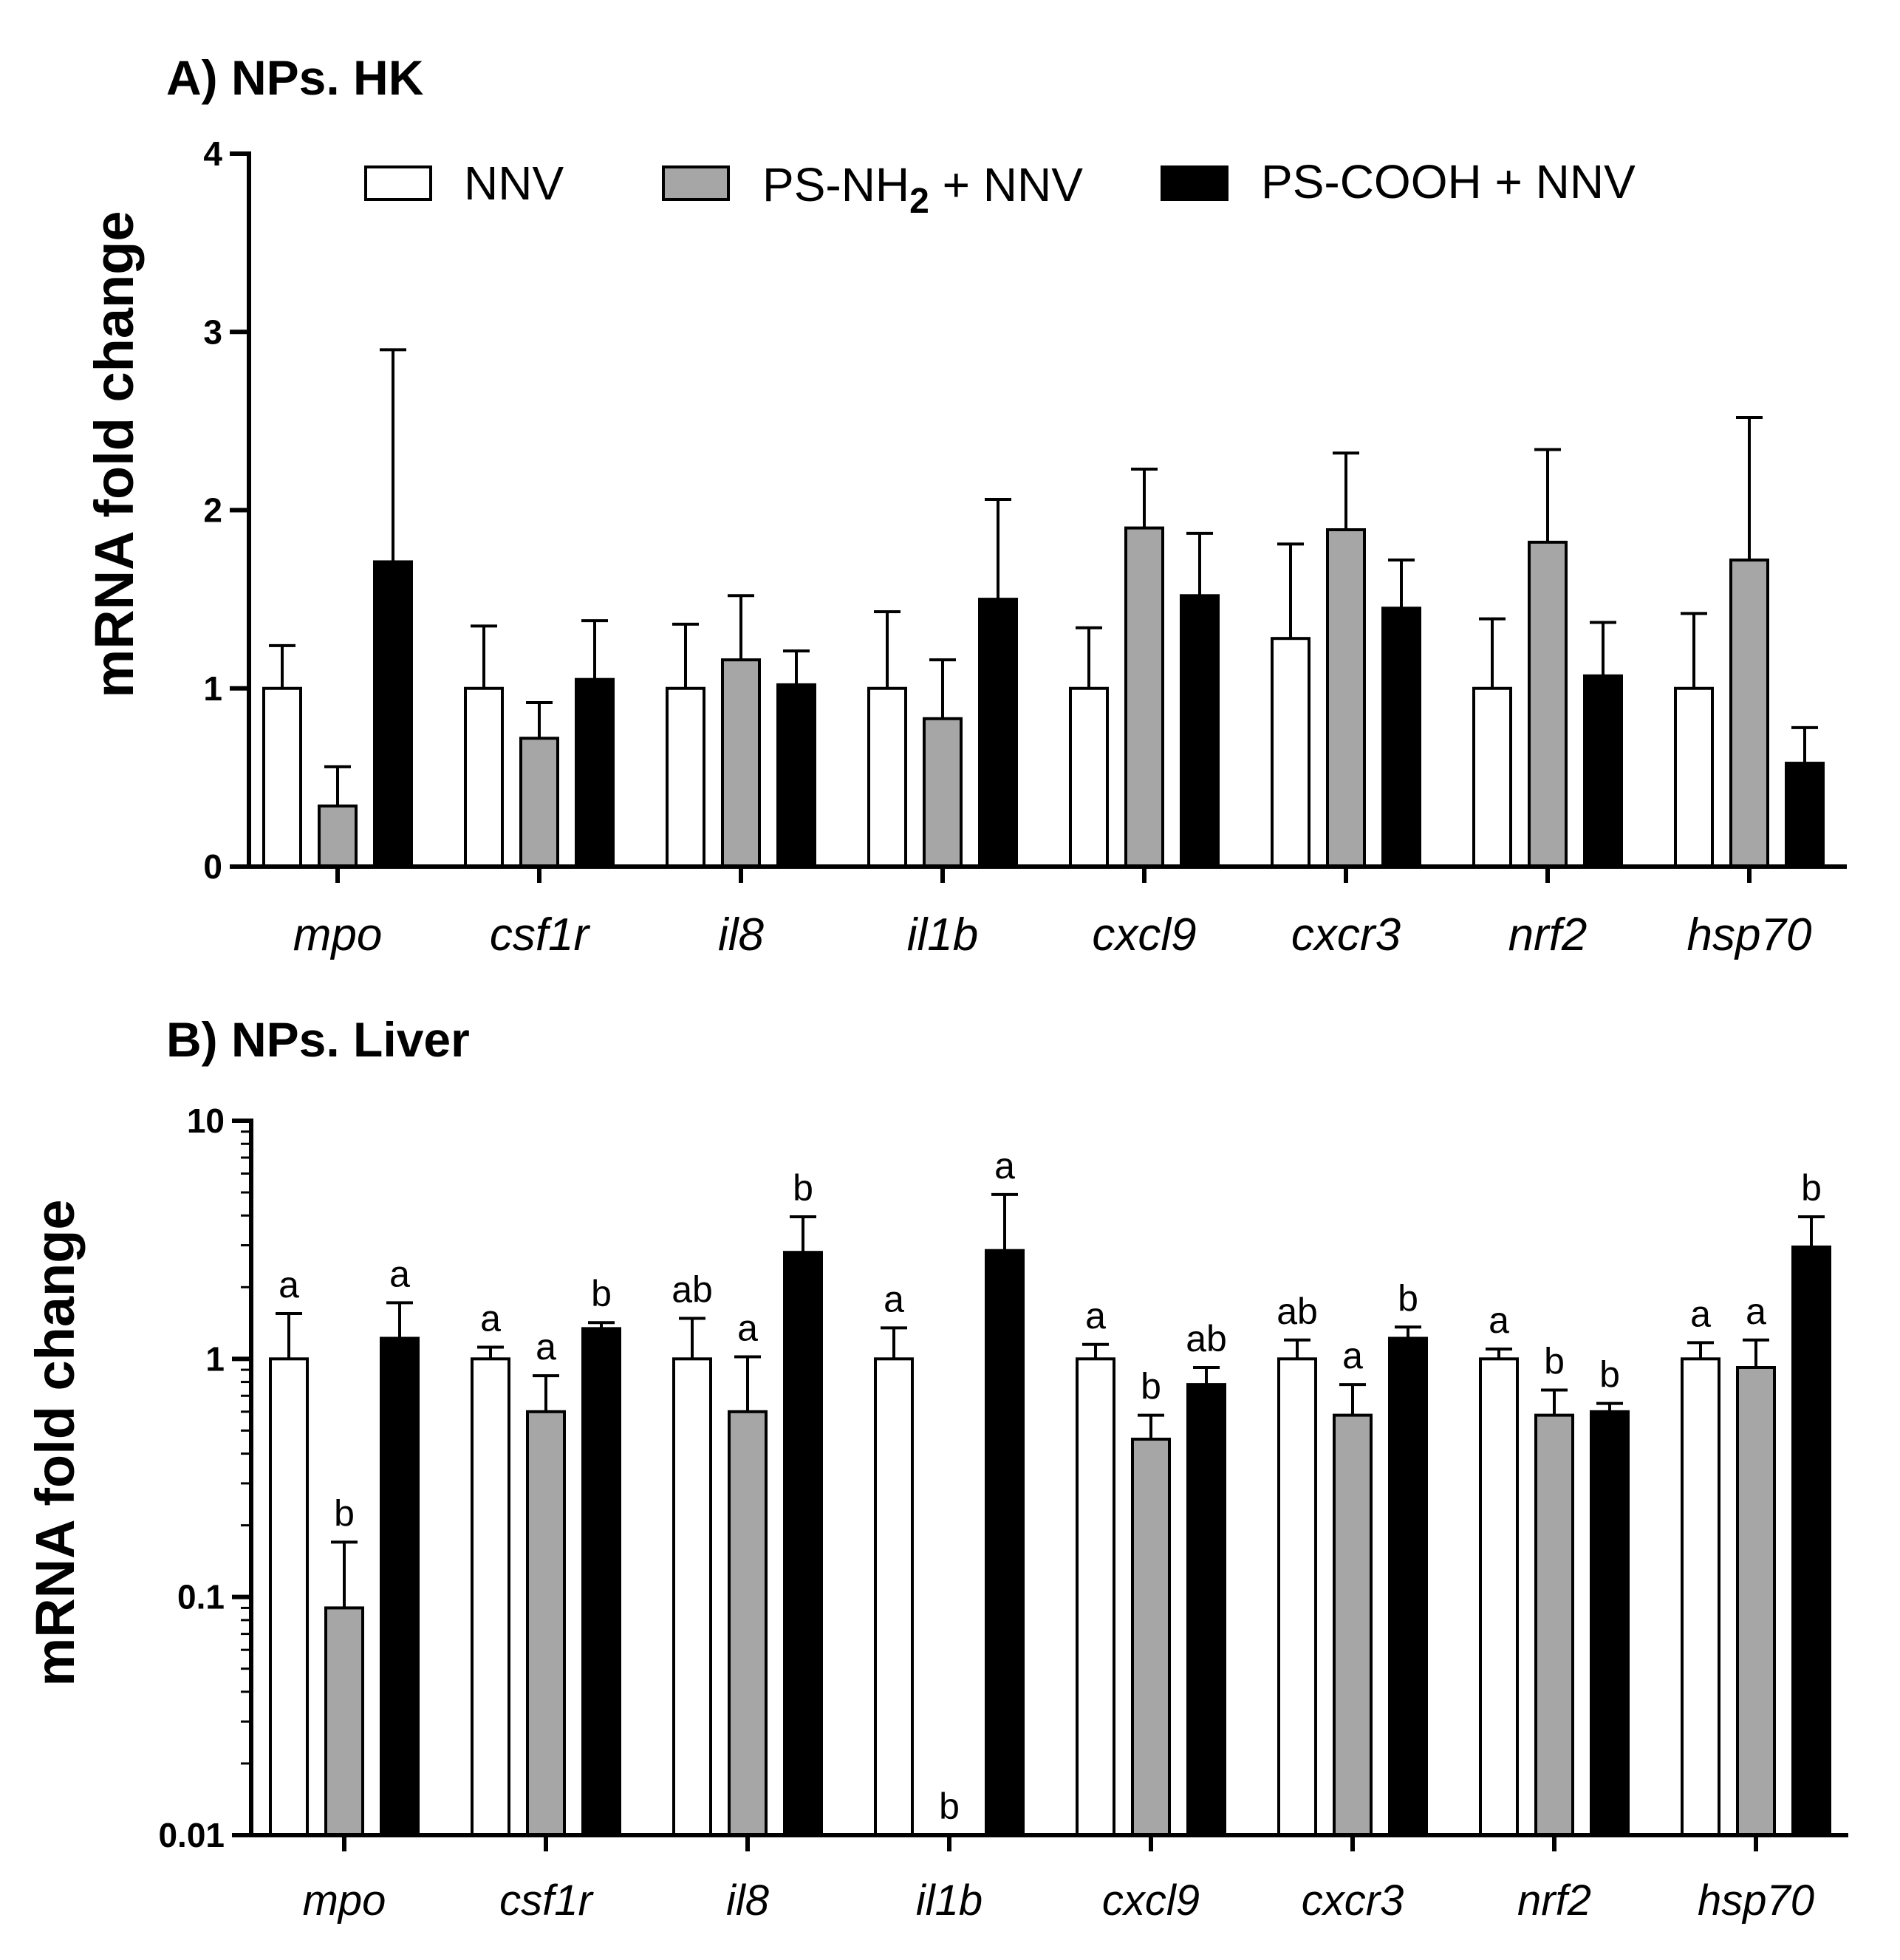 This screenshot has height=1960, width=1900. Describe the element at coordinates (1408, 1298) in the screenshot. I see `significance-letter-cxcr3-2: b` at that location.